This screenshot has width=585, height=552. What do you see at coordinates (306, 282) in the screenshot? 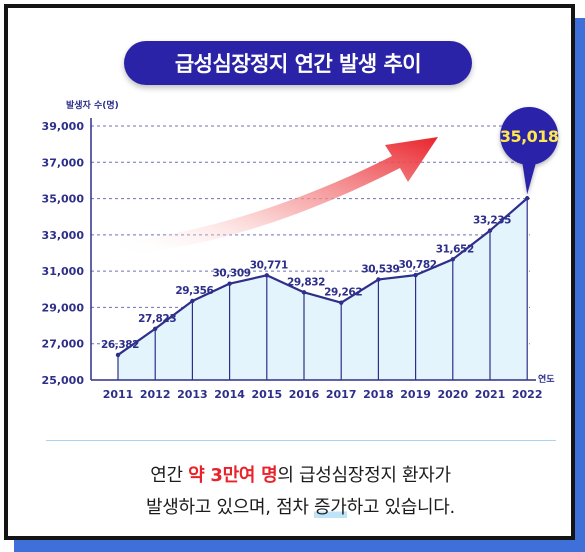
I see `data-label: 29,832` at bounding box center [306, 282].